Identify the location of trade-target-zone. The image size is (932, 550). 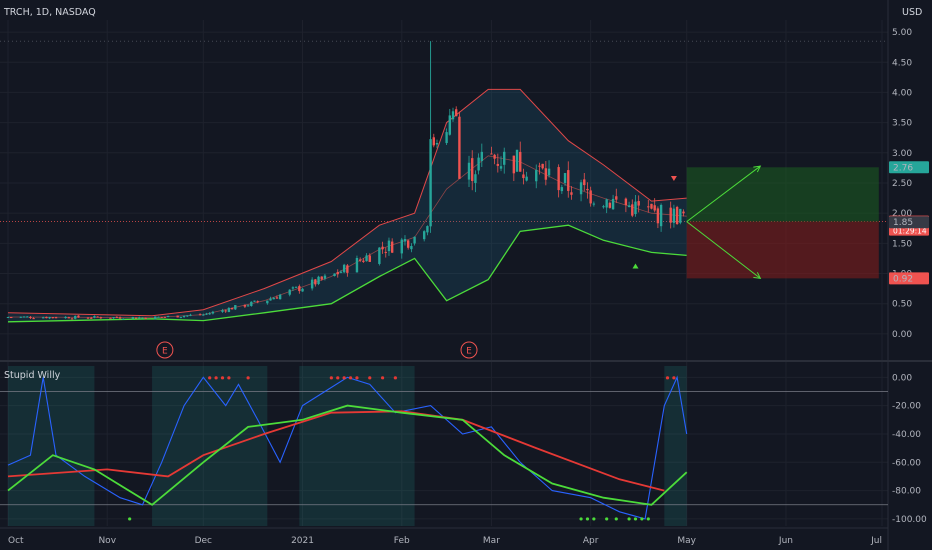
(782, 194).